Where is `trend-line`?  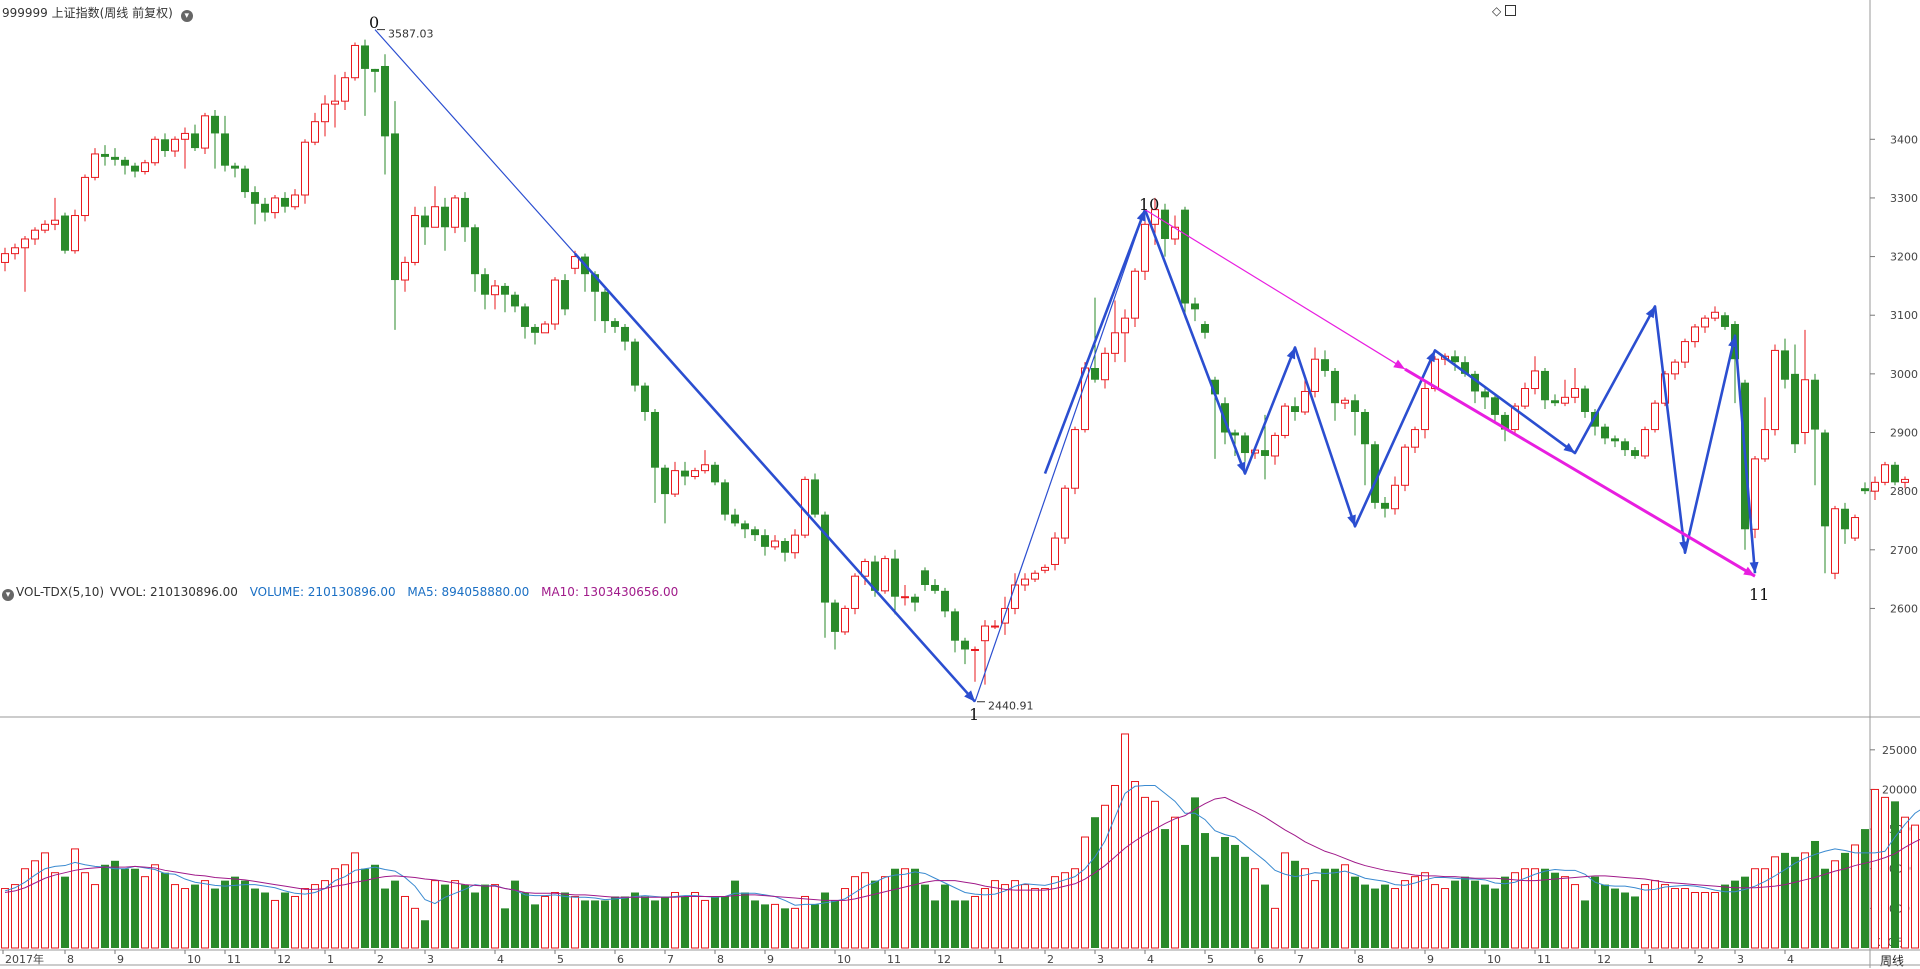
trend-line is located at coordinates (1275, 289).